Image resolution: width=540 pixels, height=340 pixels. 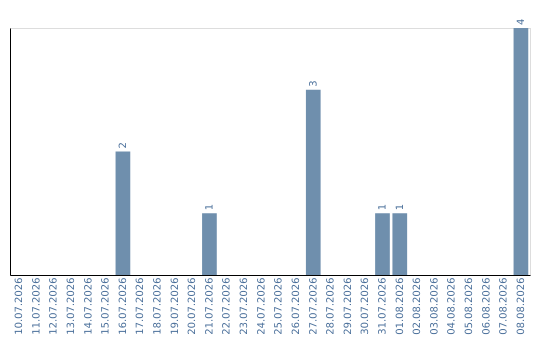 I want to click on x-tick-label: 05.08.2026, so click(x=469, y=306).